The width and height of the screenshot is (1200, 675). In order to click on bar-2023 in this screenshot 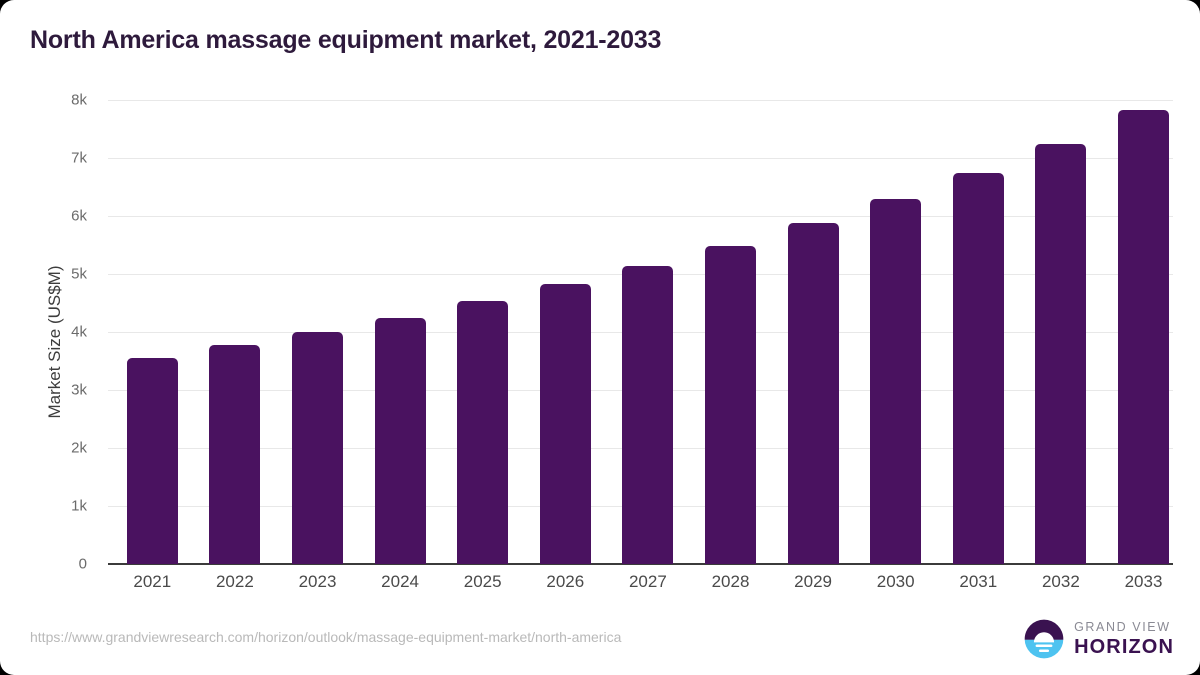, I will do `click(317, 448)`.